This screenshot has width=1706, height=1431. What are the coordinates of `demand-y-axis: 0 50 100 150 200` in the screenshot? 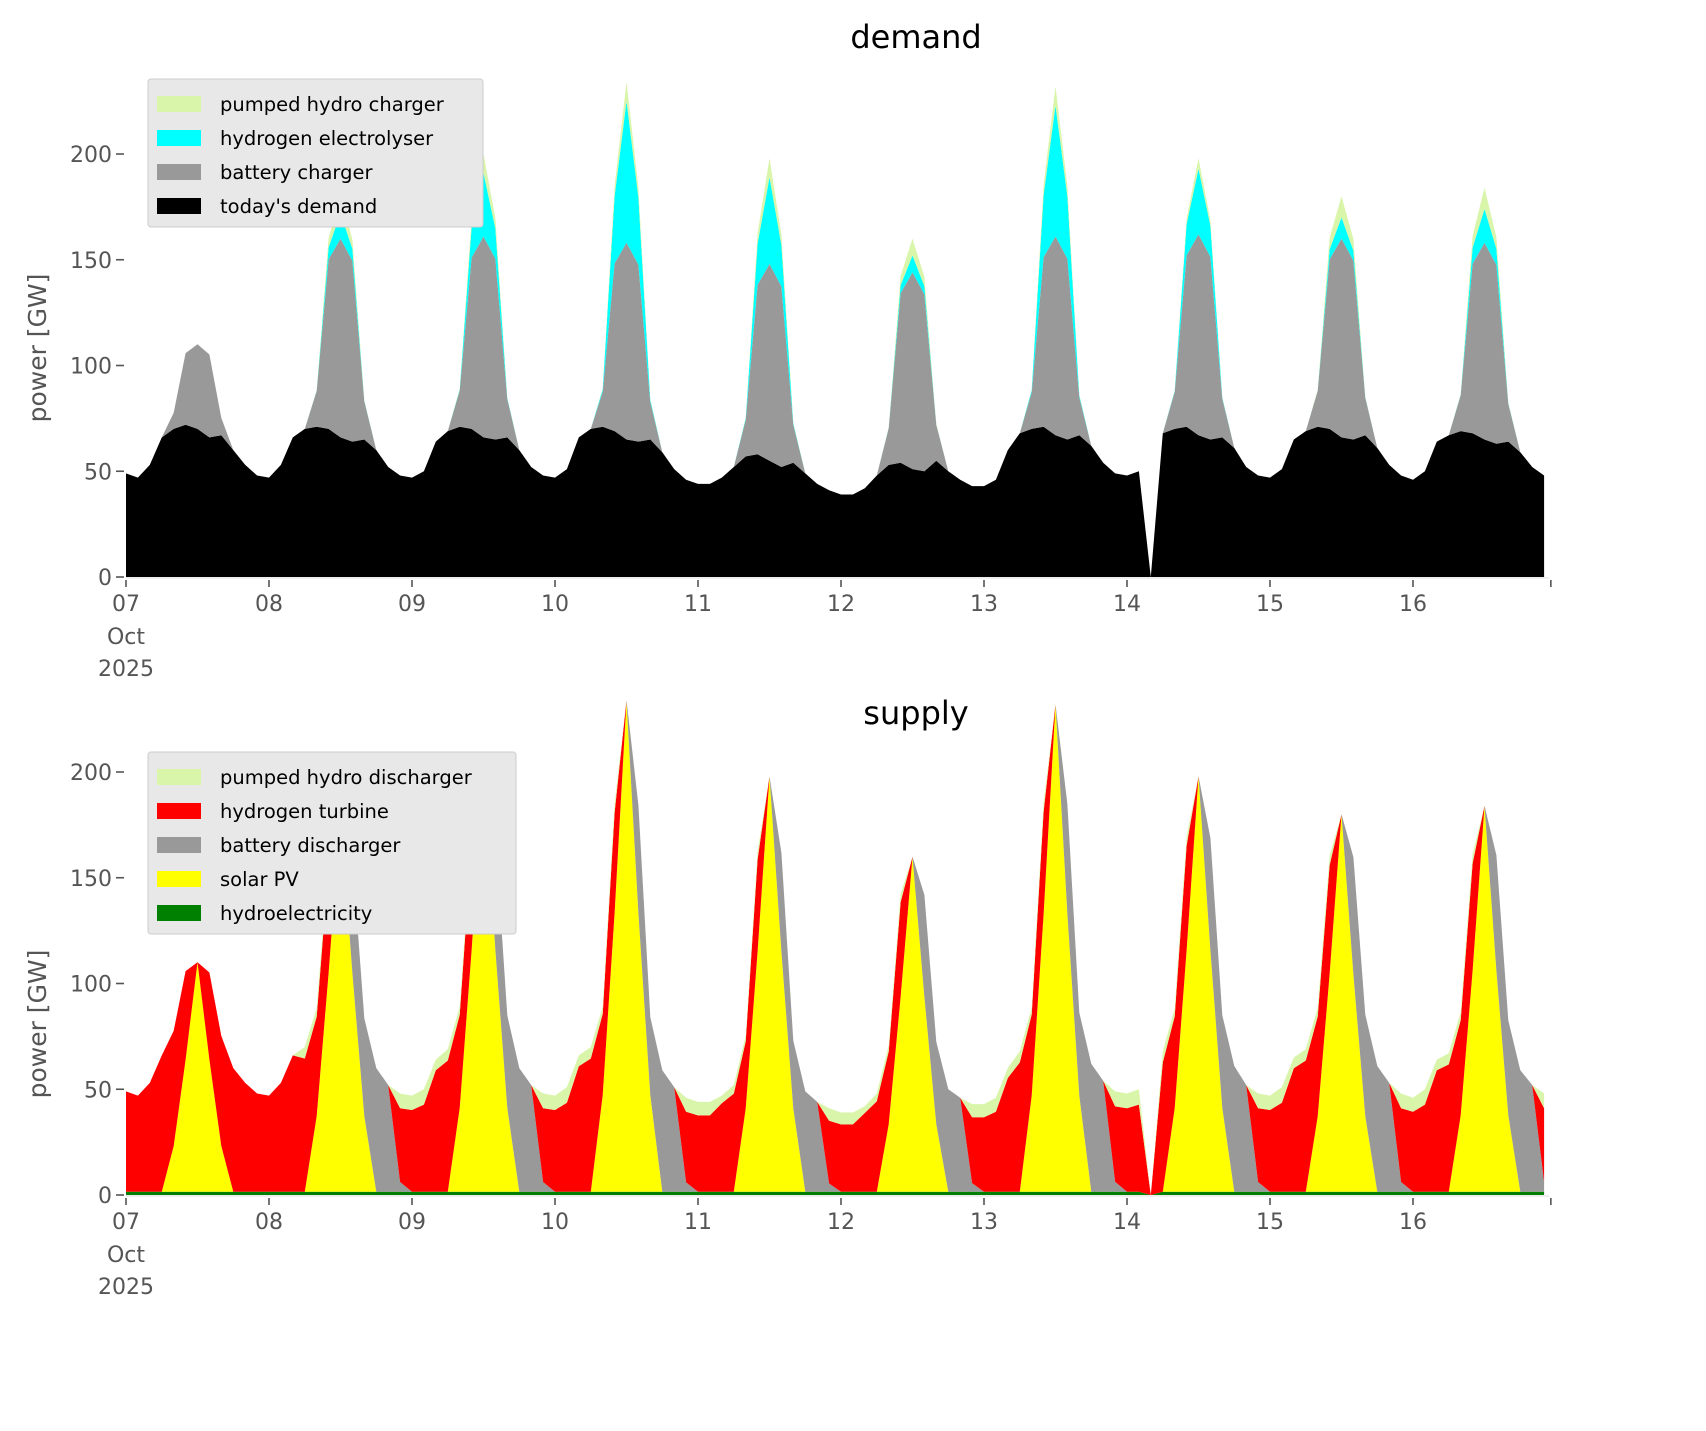 It's located at (97, 367).